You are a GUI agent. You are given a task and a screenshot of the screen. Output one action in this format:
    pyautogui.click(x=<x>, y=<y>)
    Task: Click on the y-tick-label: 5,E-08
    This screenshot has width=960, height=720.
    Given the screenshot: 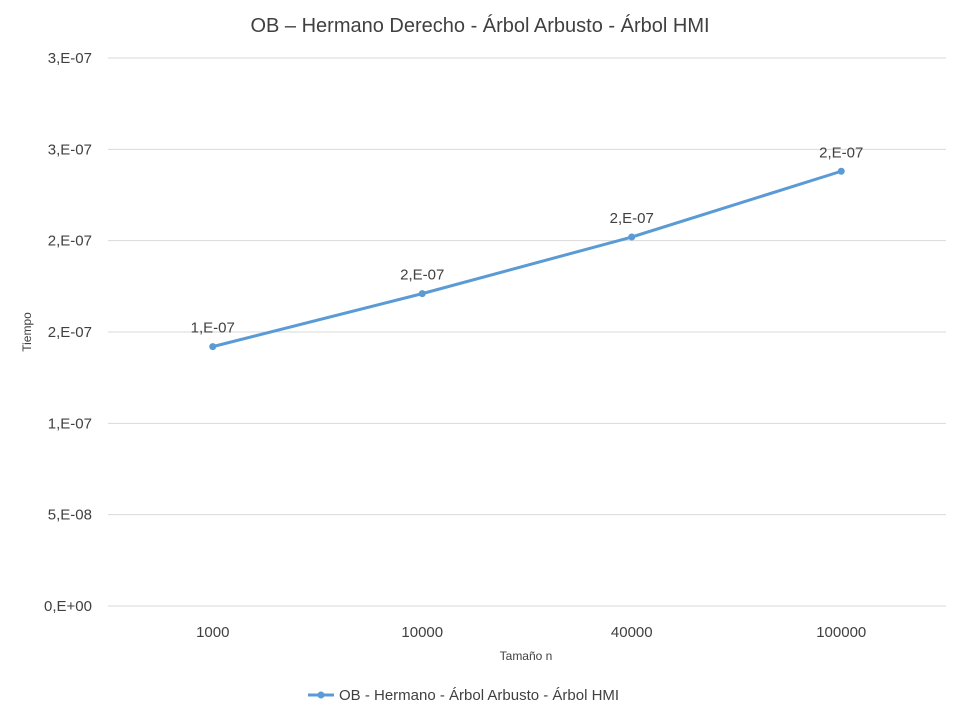 What is the action you would take?
    pyautogui.click(x=70, y=515)
    